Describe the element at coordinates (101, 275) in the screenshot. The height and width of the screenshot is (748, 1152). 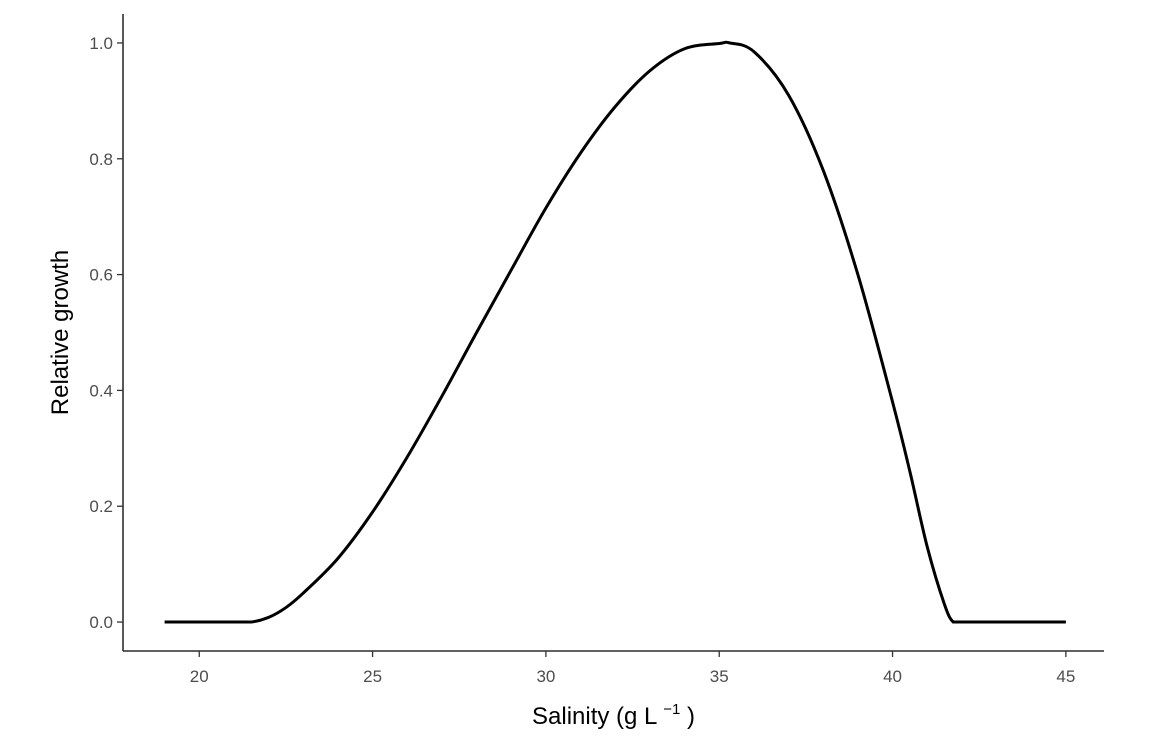
I see `y-tick-label: 0.6` at that location.